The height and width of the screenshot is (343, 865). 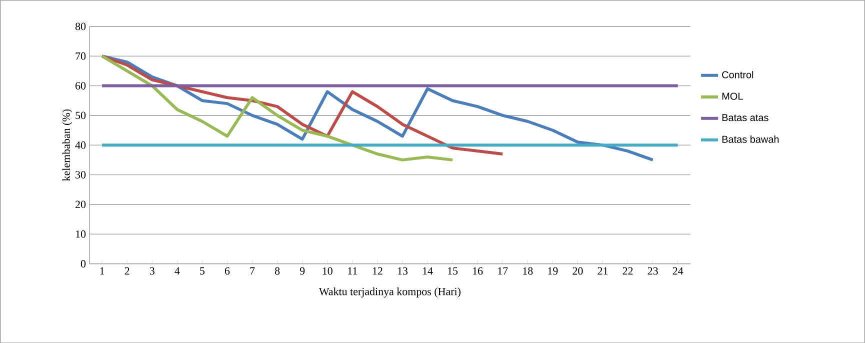 I want to click on y-tick-label: 20, so click(x=81, y=204).